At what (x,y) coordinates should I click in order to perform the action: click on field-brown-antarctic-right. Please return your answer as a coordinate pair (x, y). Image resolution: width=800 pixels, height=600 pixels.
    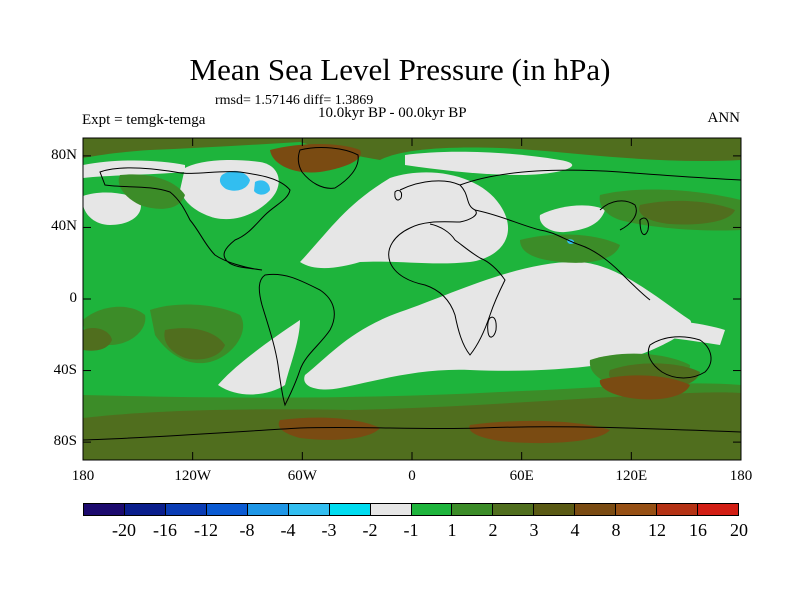
    Looking at the image, I should click on (539, 432).